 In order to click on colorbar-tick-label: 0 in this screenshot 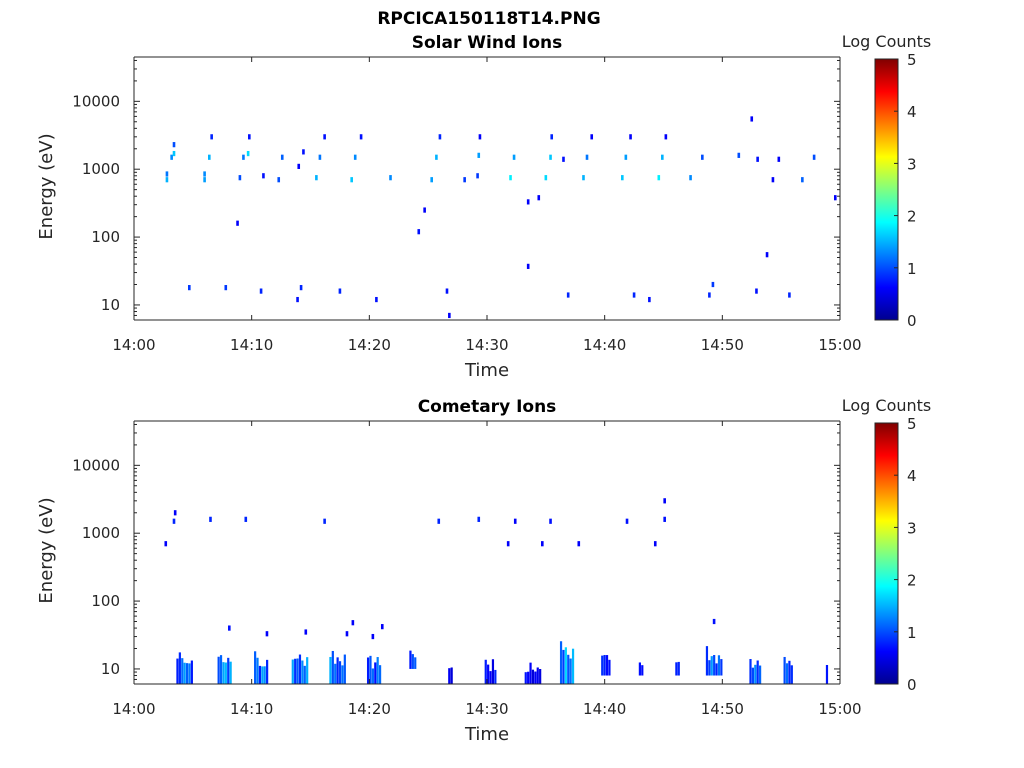, I will do `click(912, 321)`.